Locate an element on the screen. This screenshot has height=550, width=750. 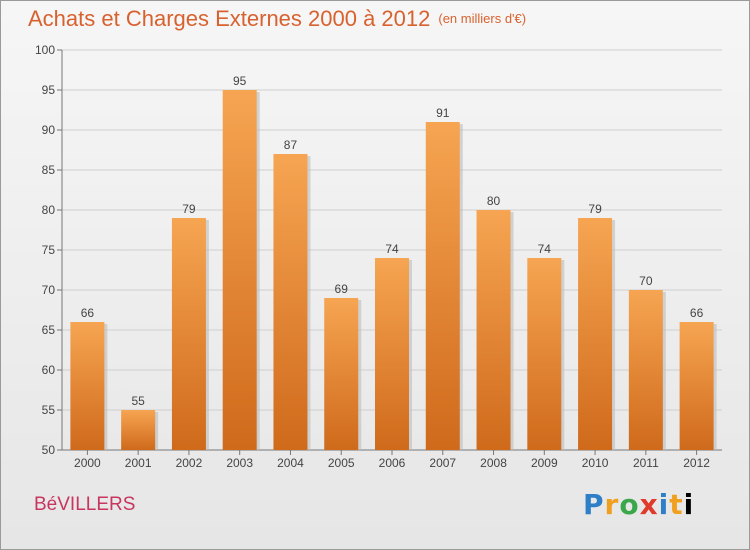
y-tick-label: 95 is located at coordinates (49, 90).